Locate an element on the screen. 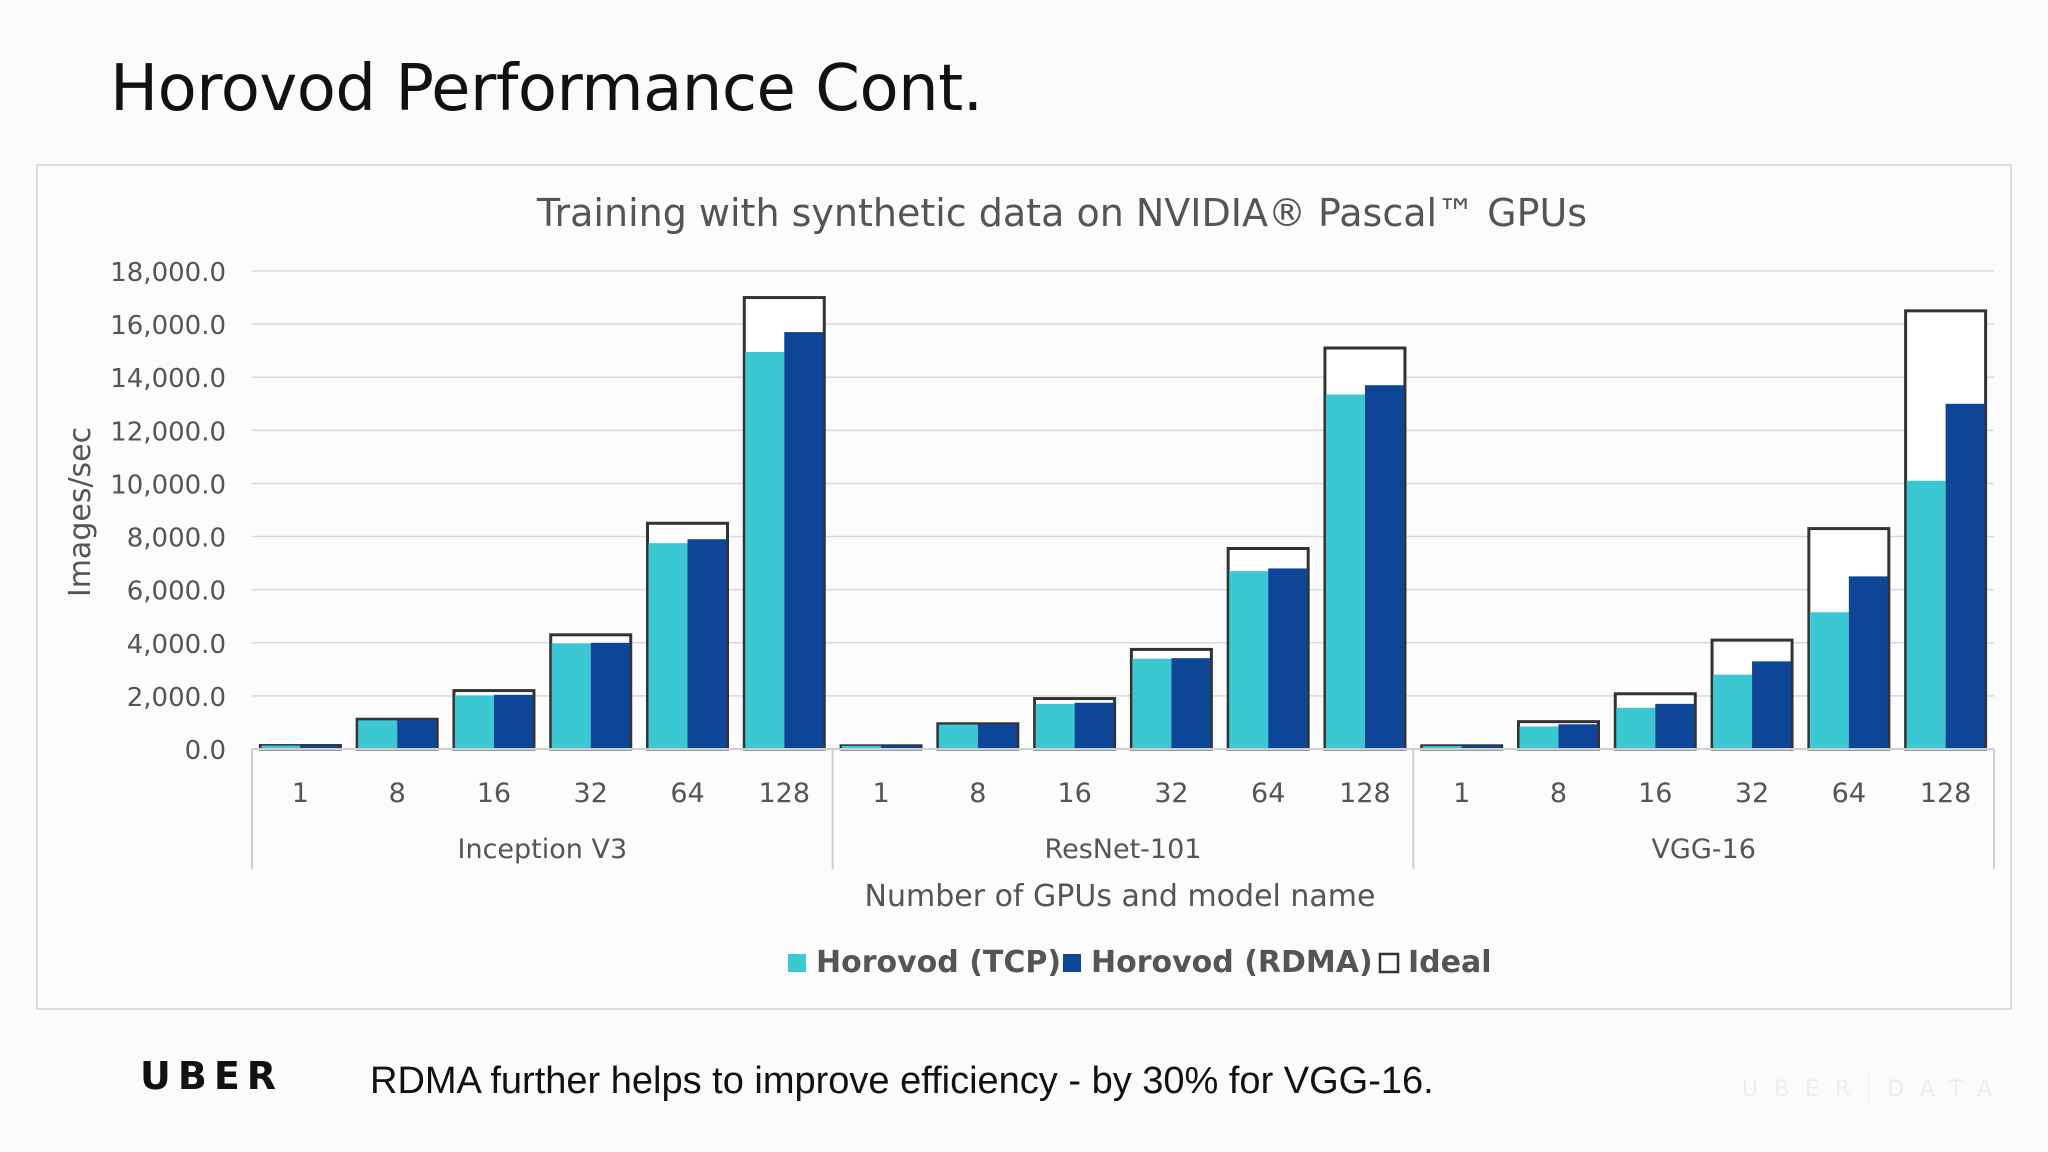  legend-label: Ideal is located at coordinates (1450, 962).